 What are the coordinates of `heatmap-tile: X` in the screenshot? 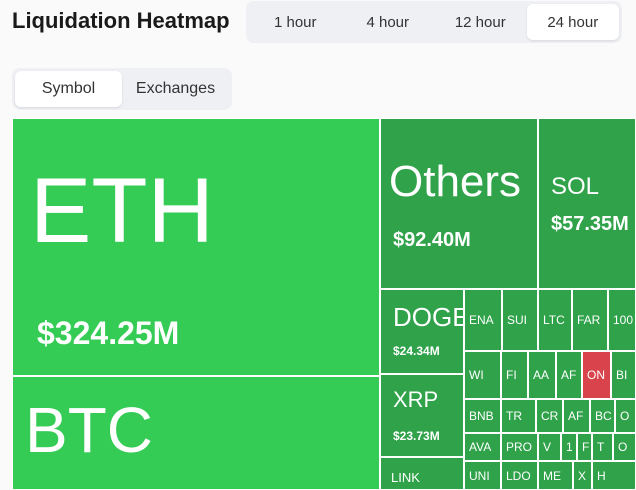 It's located at (582, 475).